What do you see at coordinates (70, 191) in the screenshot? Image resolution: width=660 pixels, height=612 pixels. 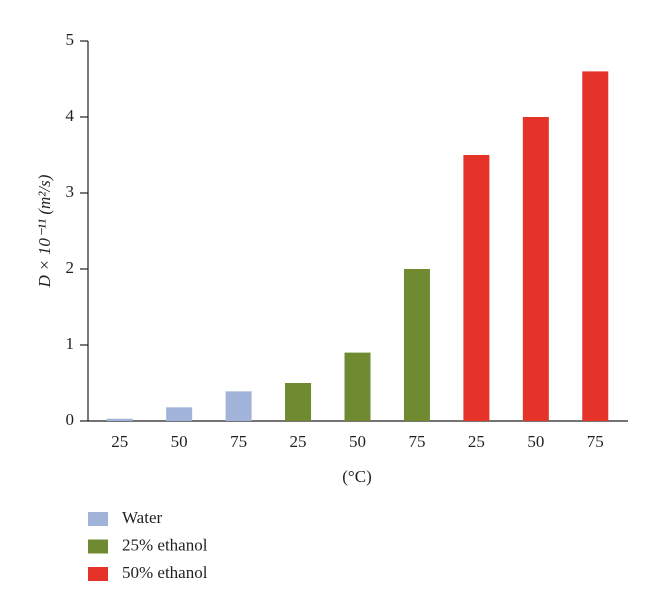 I see `y-tick-label: 3` at bounding box center [70, 191].